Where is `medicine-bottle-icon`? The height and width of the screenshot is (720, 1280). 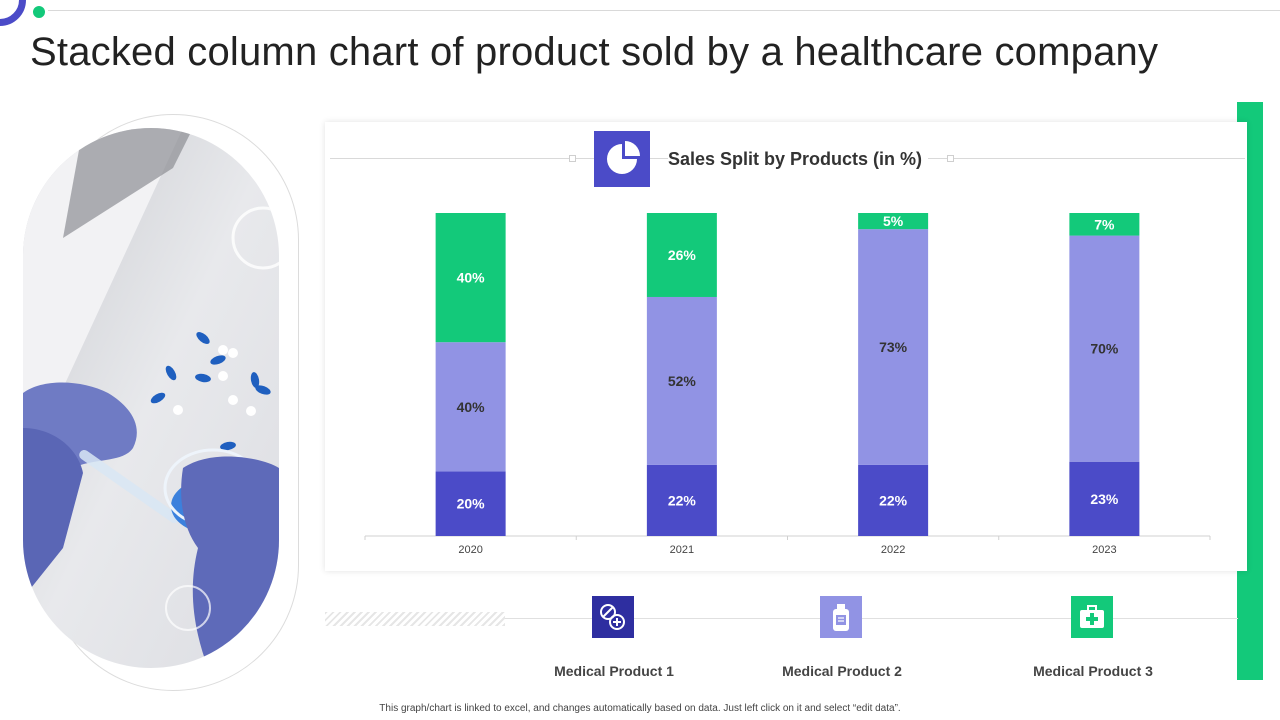 medicine-bottle-icon is located at coordinates (841, 617).